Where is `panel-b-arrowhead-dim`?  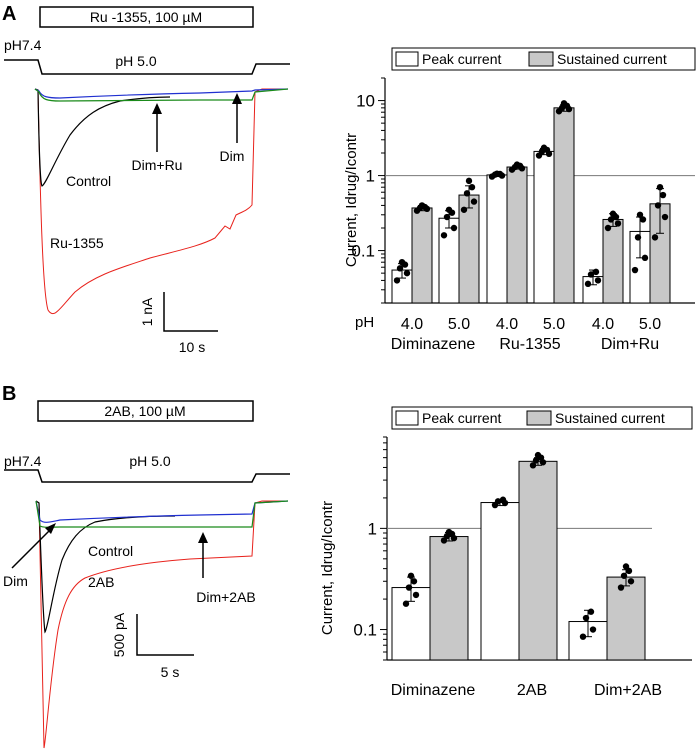
panel-b-arrowhead-dim is located at coordinates (50, 528).